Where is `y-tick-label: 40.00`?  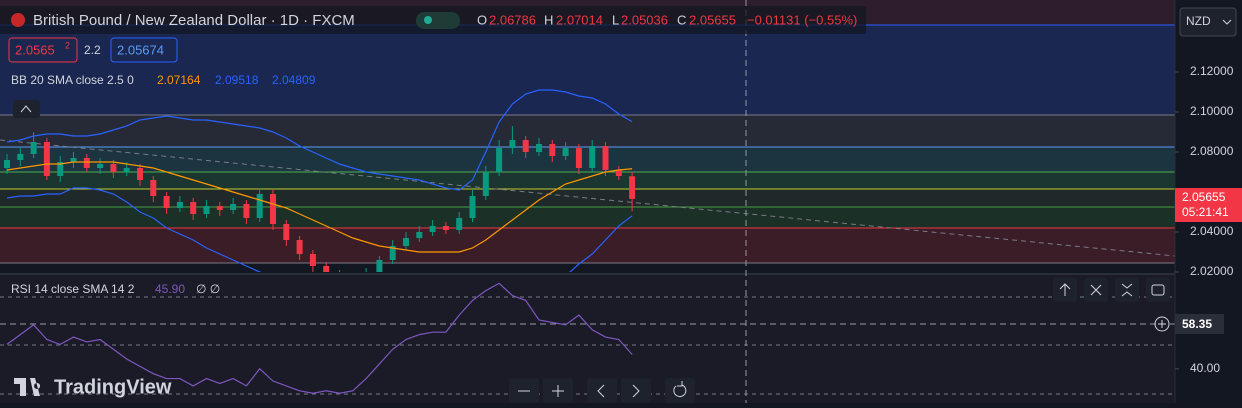 y-tick-label: 40.00 is located at coordinates (1205, 368).